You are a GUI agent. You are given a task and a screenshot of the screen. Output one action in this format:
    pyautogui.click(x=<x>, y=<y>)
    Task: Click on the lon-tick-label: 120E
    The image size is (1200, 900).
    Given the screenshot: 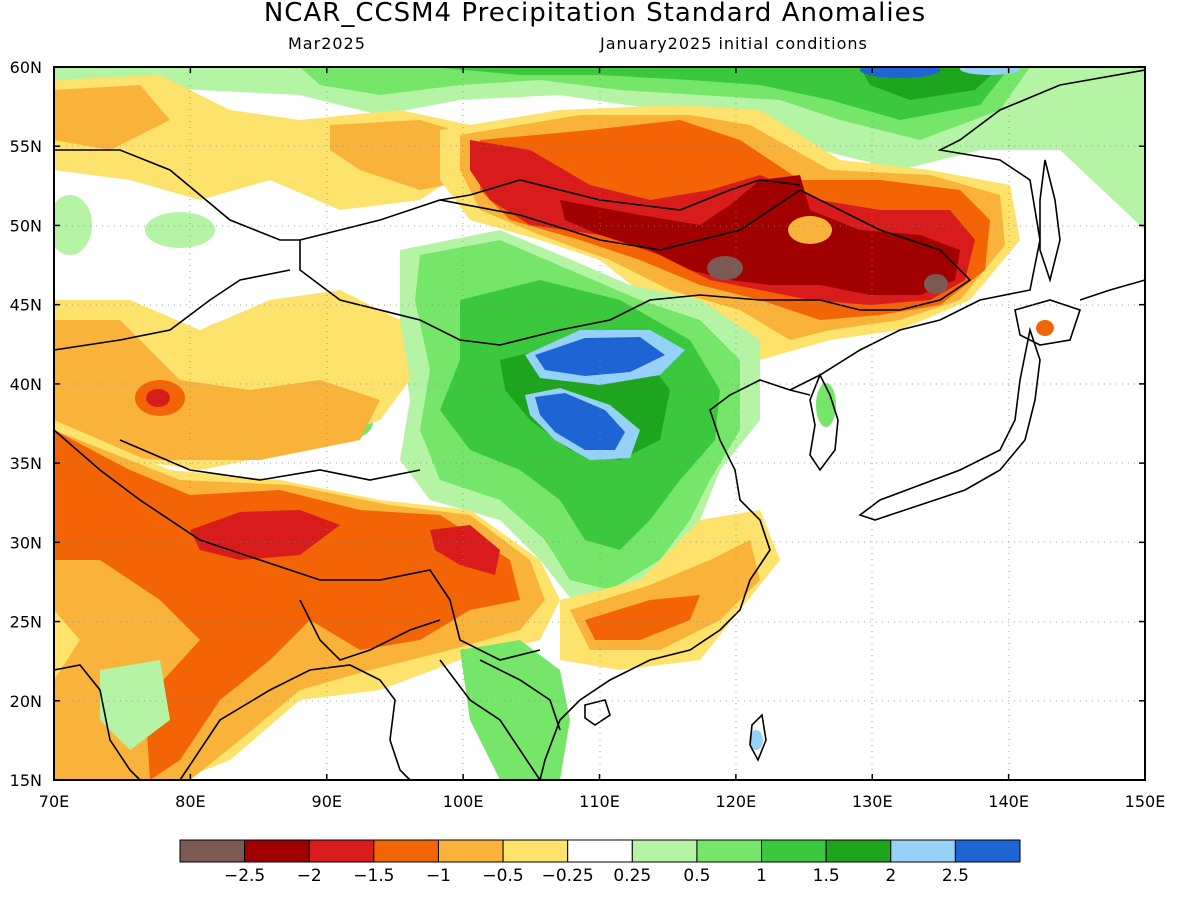 What is the action you would take?
    pyautogui.click(x=736, y=801)
    